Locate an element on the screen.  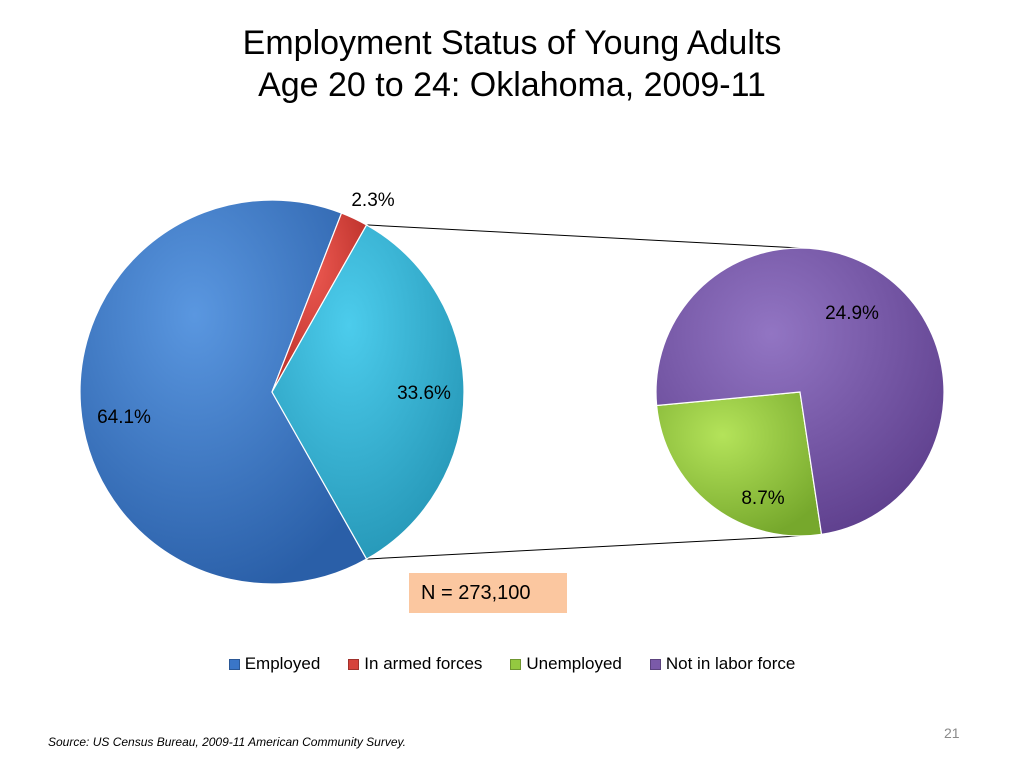
title-line-1: Employment Status of Young Adults is located at coordinates (512, 43).